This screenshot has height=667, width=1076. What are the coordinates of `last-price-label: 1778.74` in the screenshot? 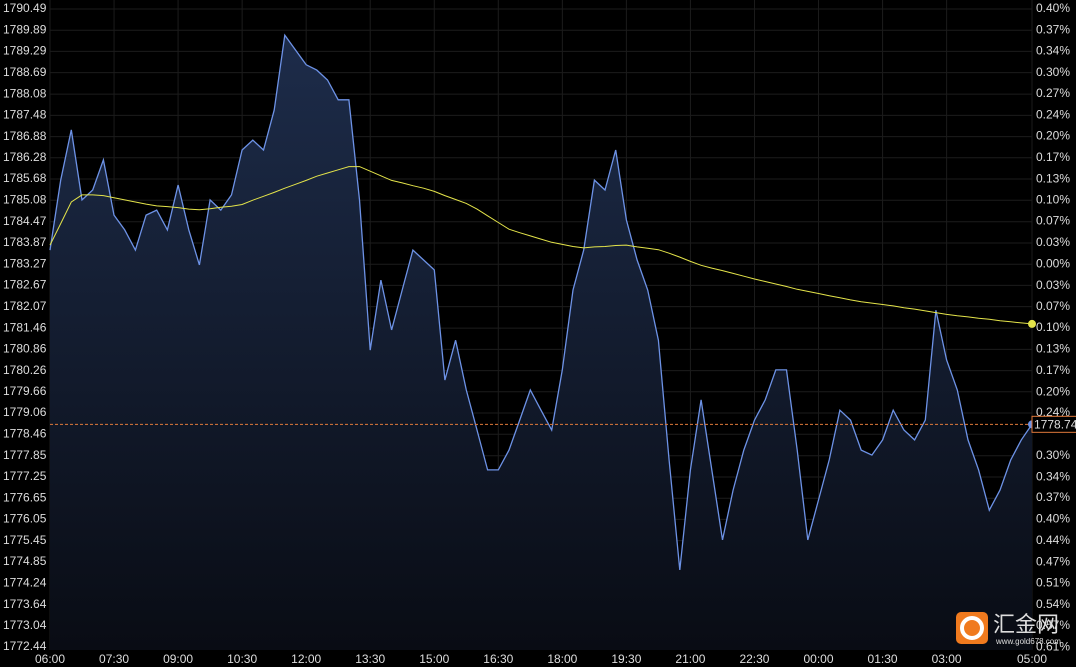 It's located at (1055, 424).